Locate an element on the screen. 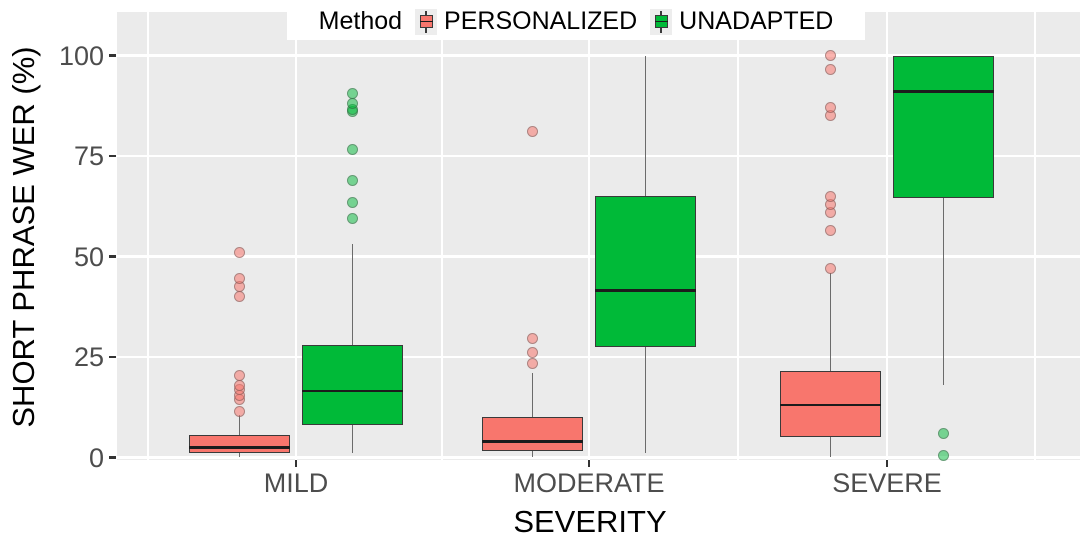 The image size is (1080, 557). y-tick-label: 25 is located at coordinates (88, 357).